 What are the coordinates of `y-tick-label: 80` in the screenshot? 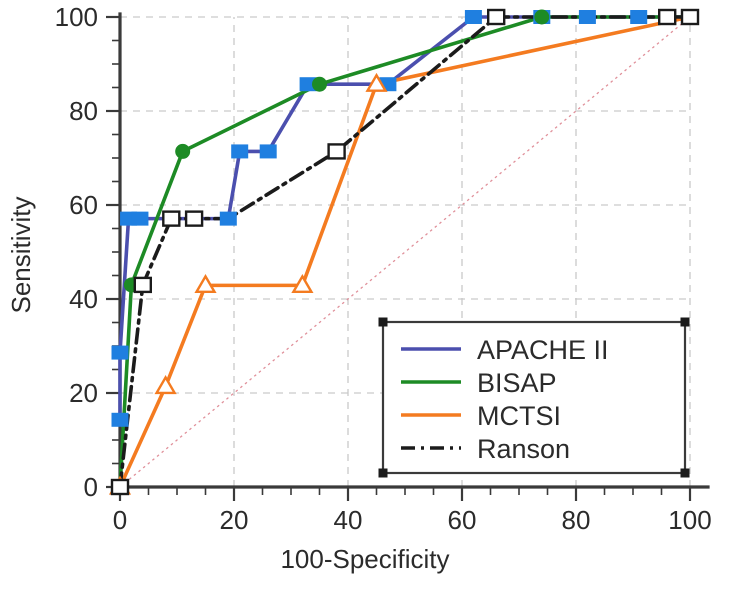 It's located at (83, 111).